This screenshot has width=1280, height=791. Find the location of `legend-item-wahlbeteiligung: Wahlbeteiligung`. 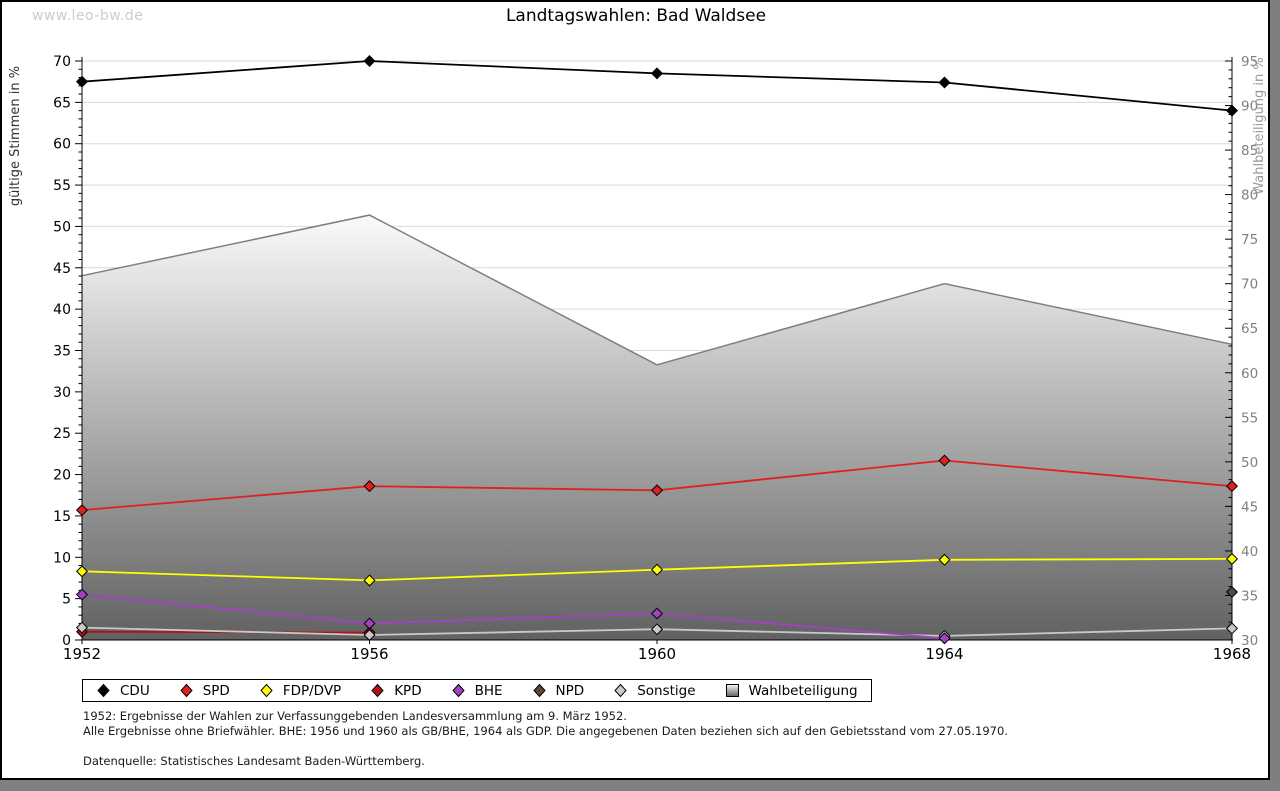

legend-item-wahlbeteiligung: Wahlbeteiligung is located at coordinates (791, 691).